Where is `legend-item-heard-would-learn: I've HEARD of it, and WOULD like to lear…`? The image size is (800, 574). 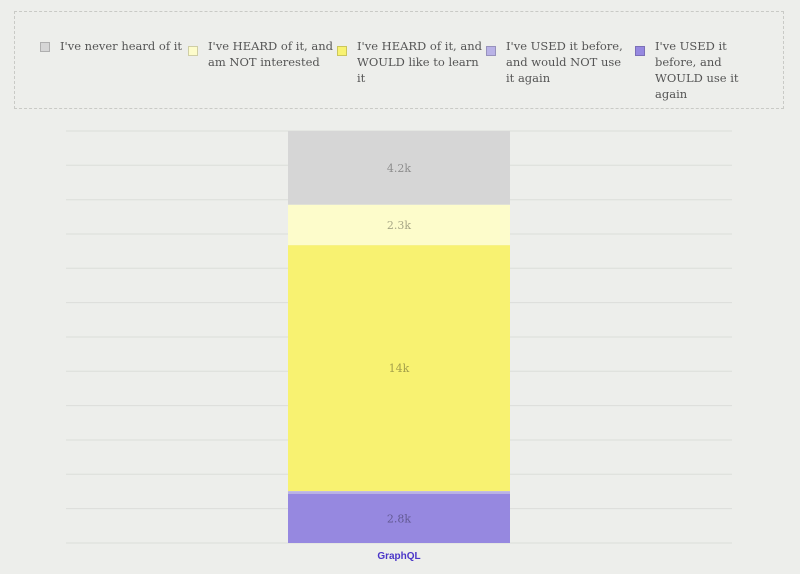 legend-item-heard-would-learn: I've HEARD of it, and WOULD like to lear… is located at coordinates (412, 62).